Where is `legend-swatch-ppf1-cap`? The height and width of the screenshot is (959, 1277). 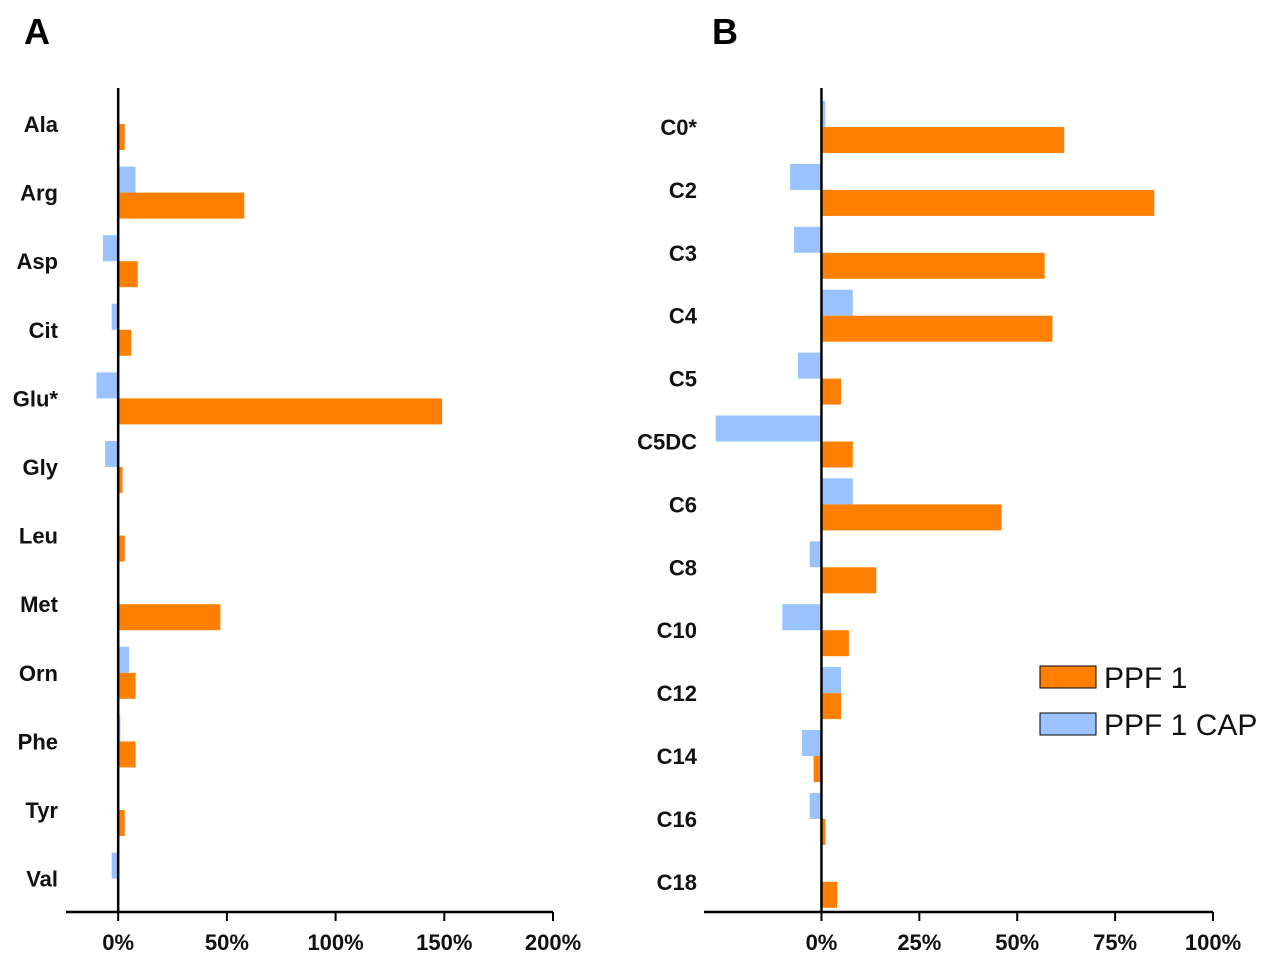 legend-swatch-ppf1-cap is located at coordinates (1068, 724).